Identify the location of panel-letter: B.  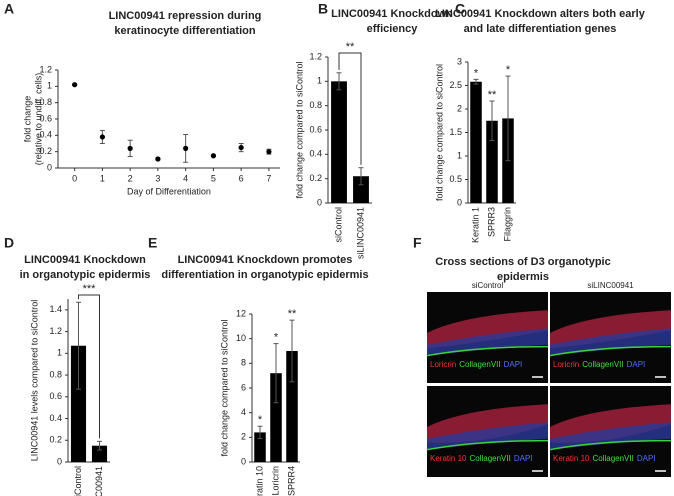
(323, 9).